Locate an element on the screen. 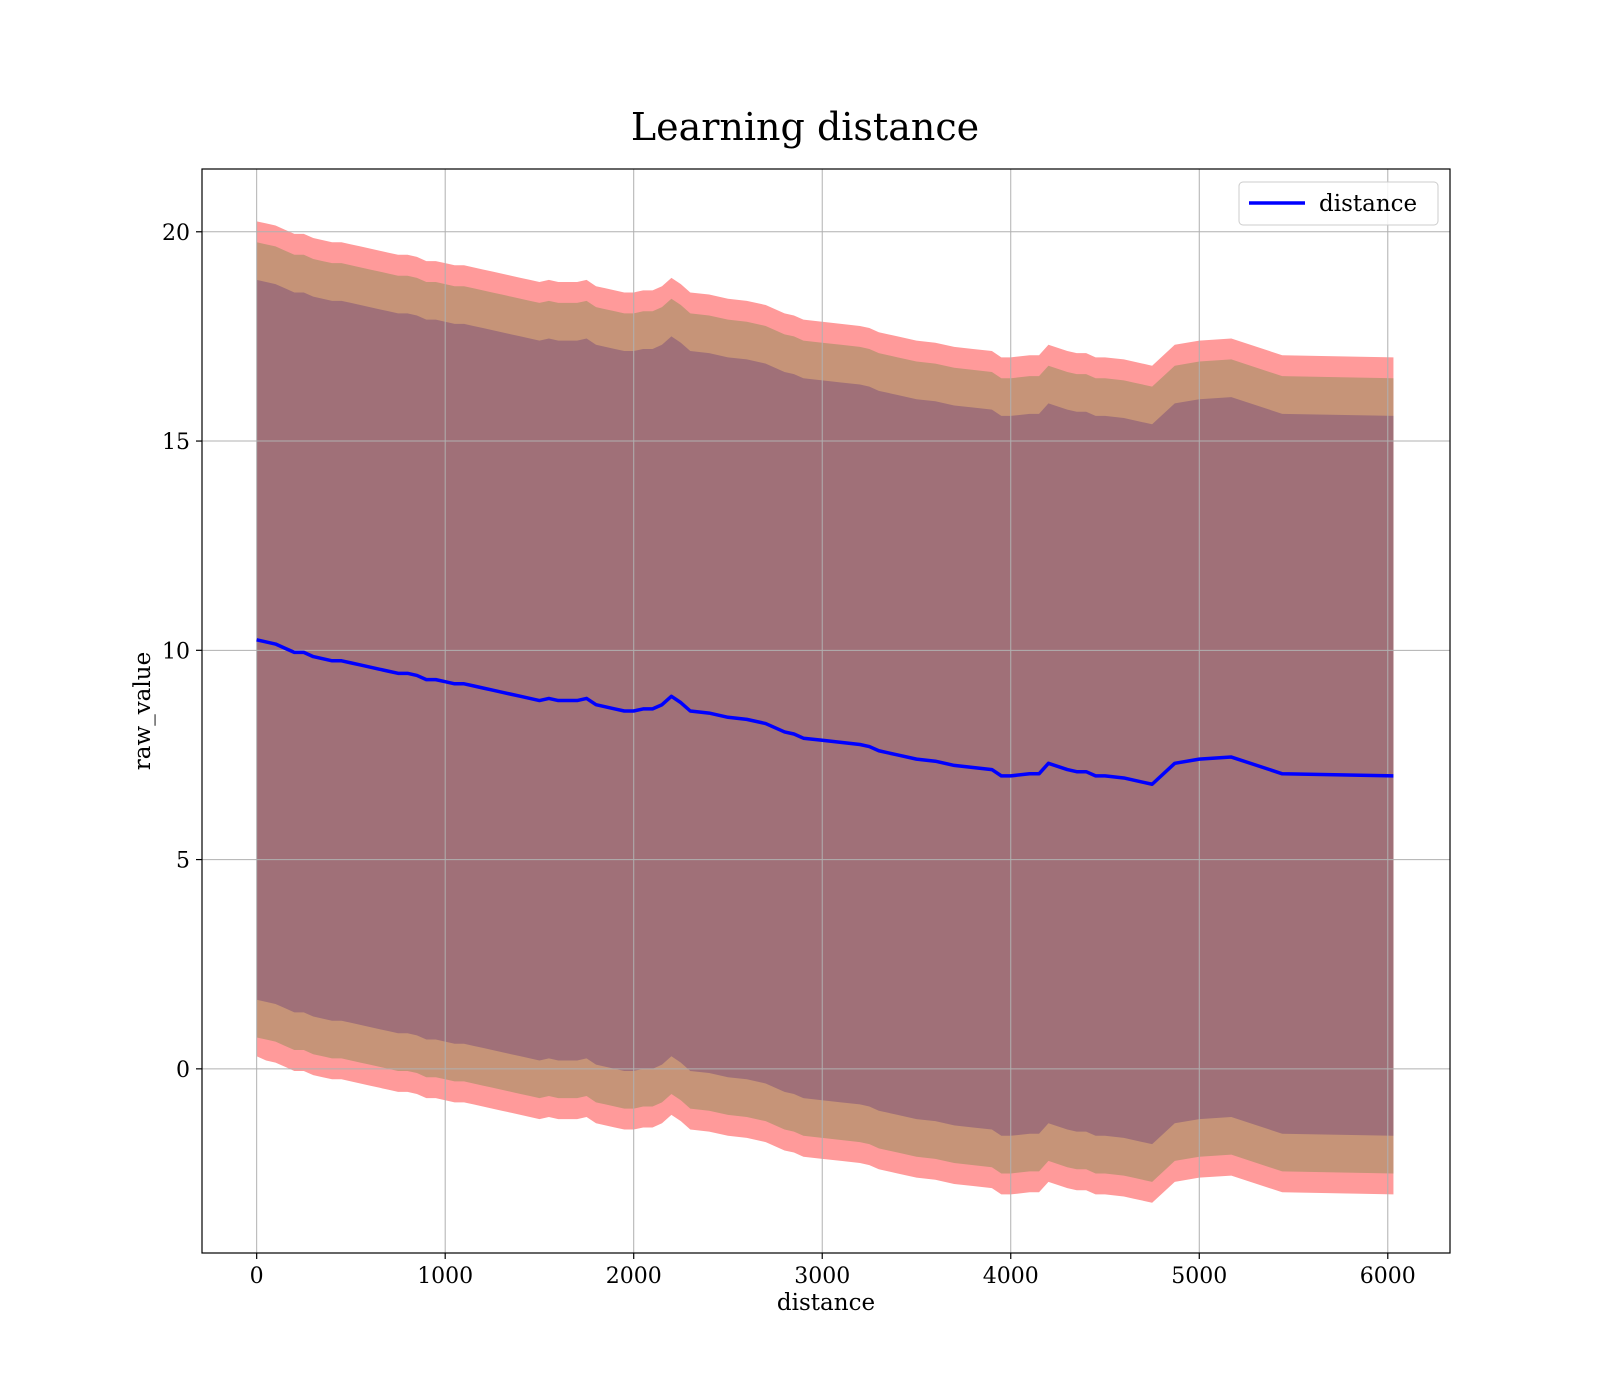 This screenshot has width=1600, height=1400. x-tick-label-2000: 2000 is located at coordinates (634, 1276).